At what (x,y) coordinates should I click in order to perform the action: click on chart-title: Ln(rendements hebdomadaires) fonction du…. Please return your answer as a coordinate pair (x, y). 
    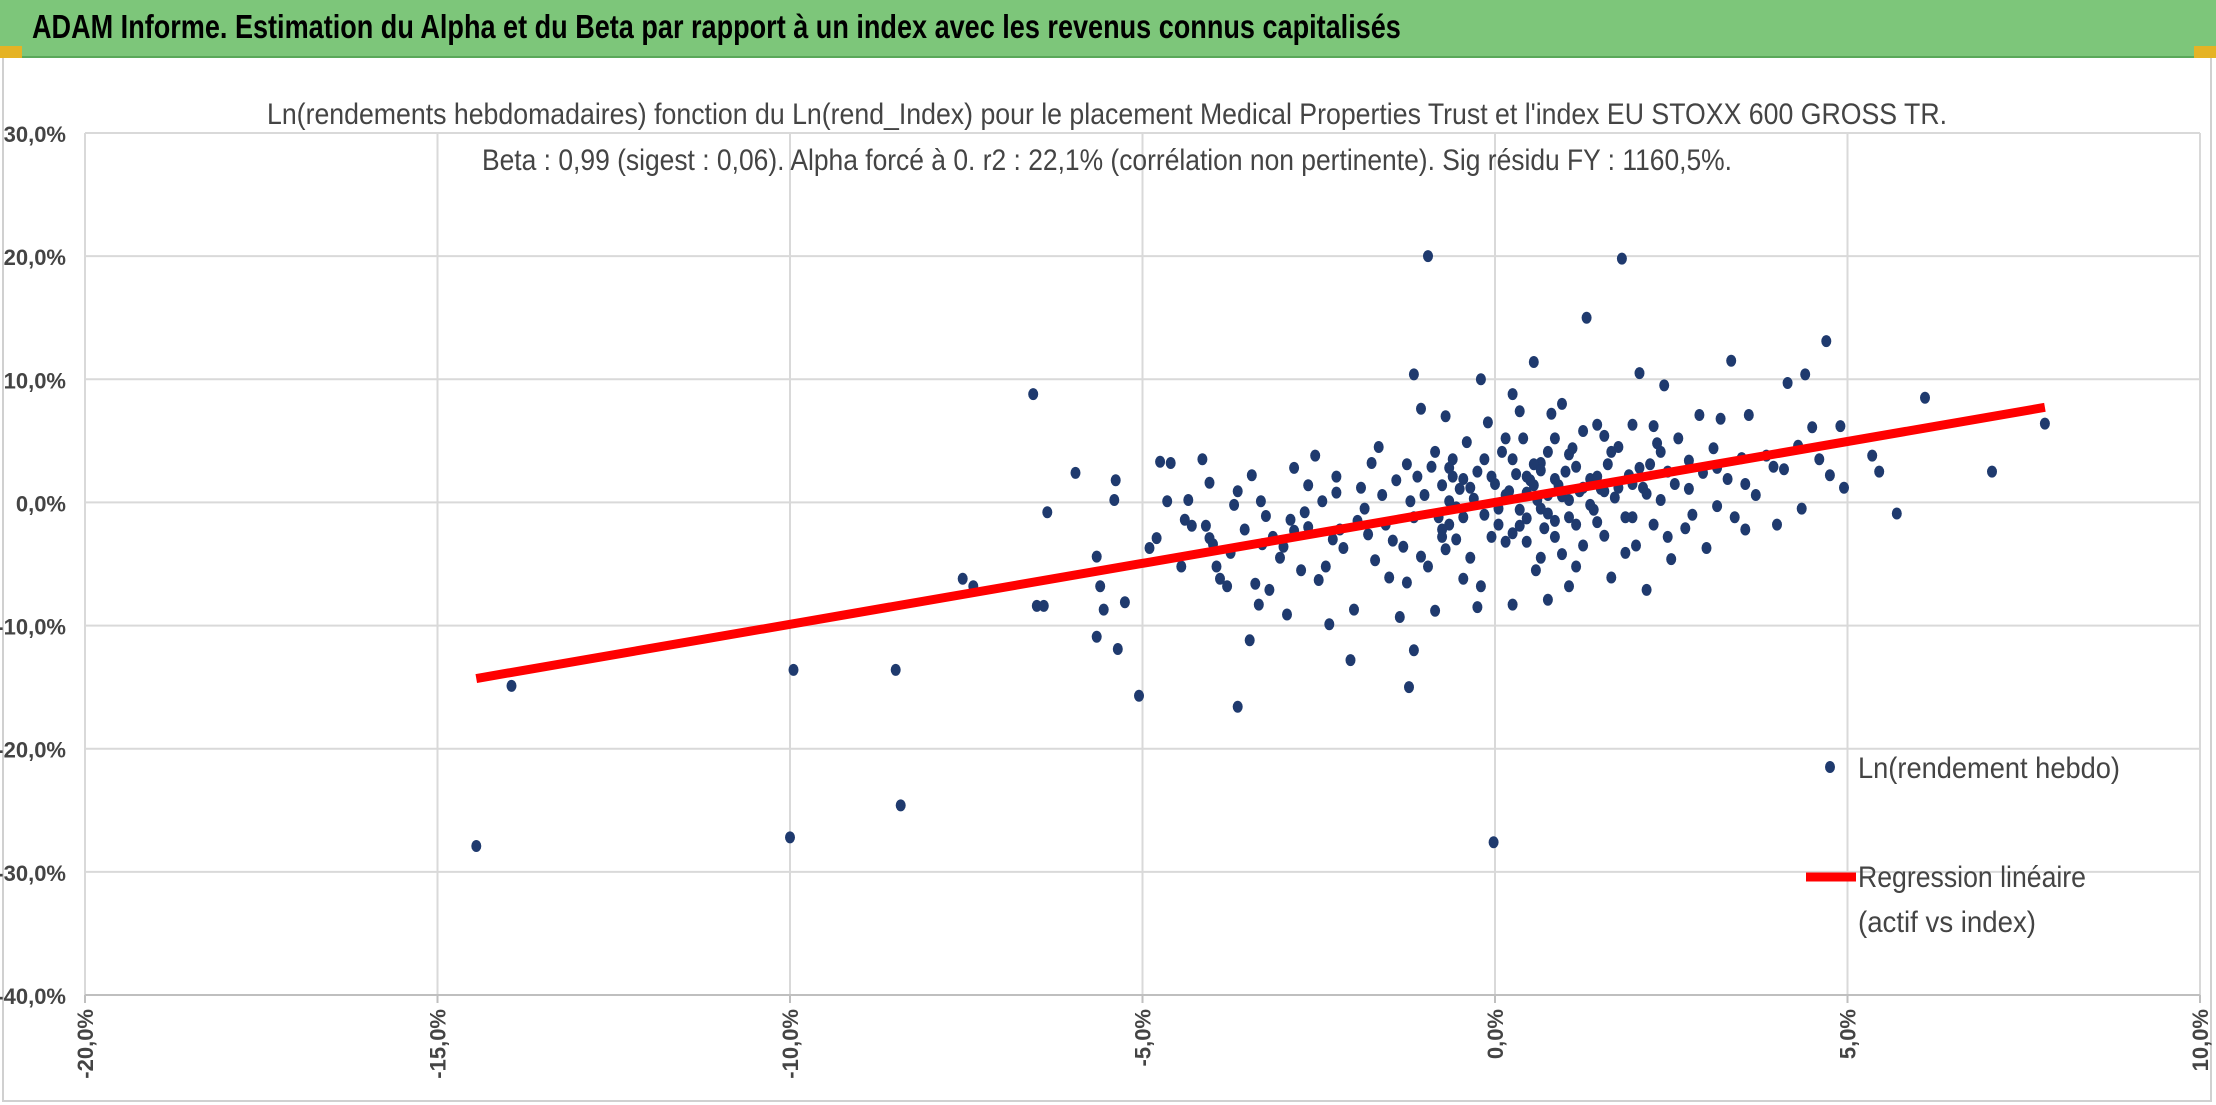
    Looking at the image, I should click on (1107, 114).